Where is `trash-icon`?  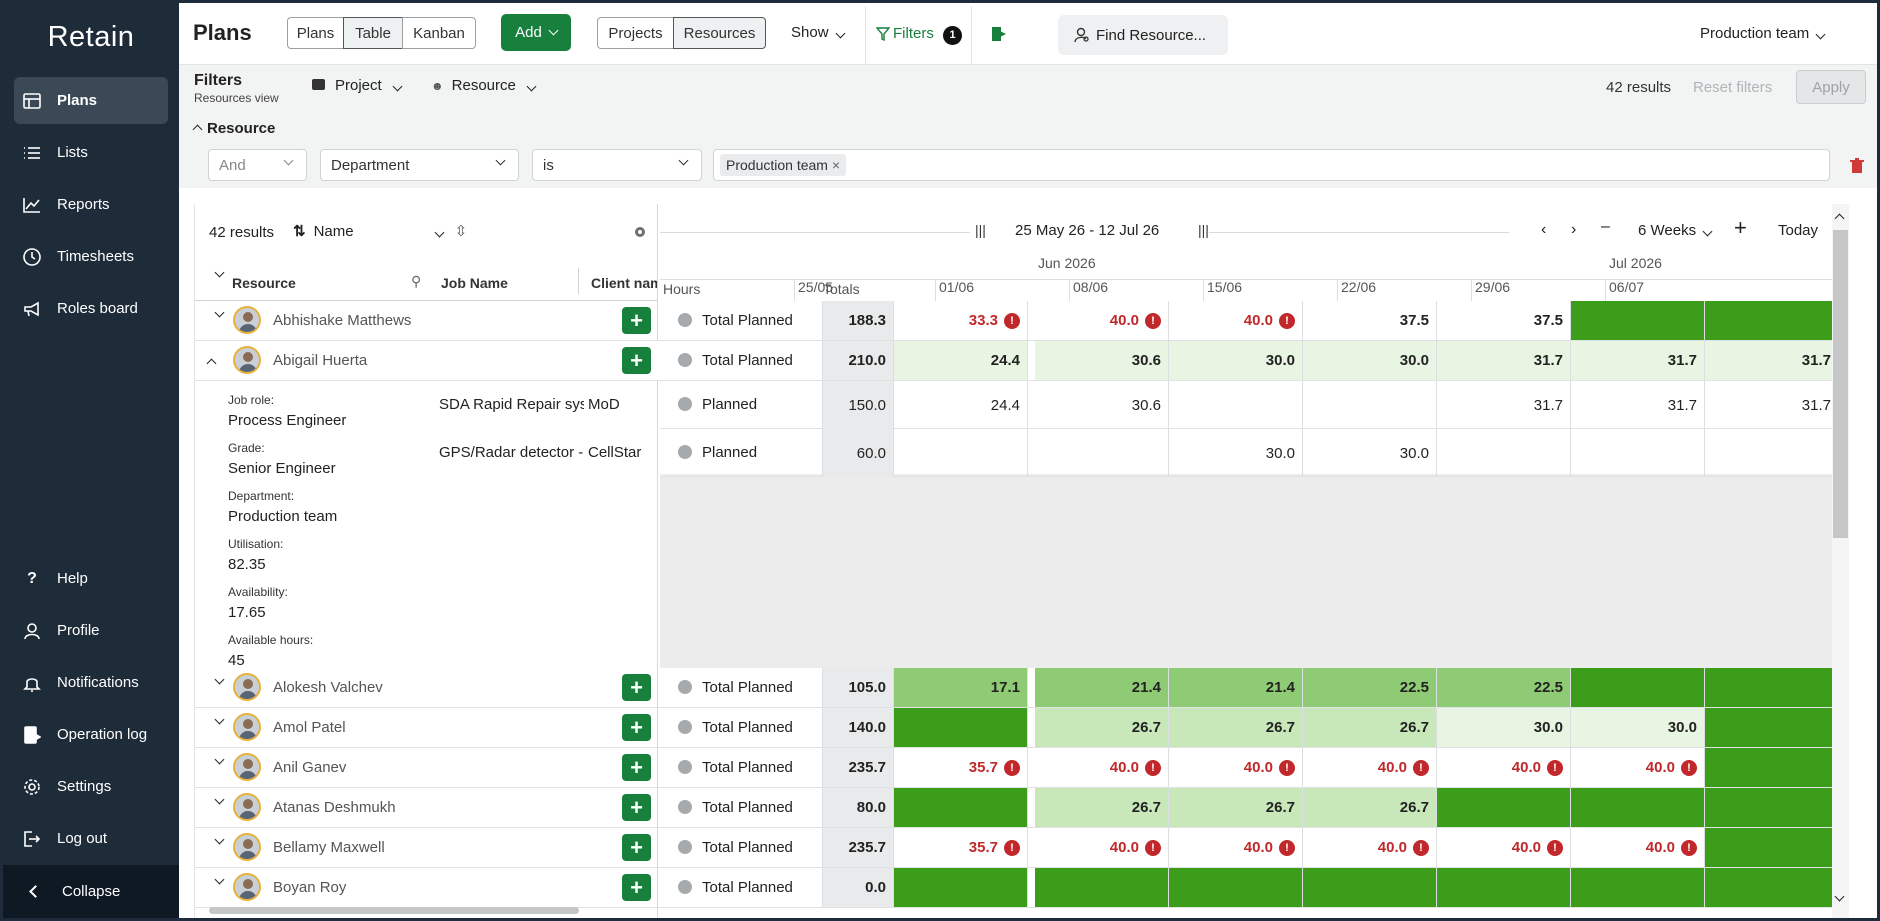
trash-icon is located at coordinates (1857, 166).